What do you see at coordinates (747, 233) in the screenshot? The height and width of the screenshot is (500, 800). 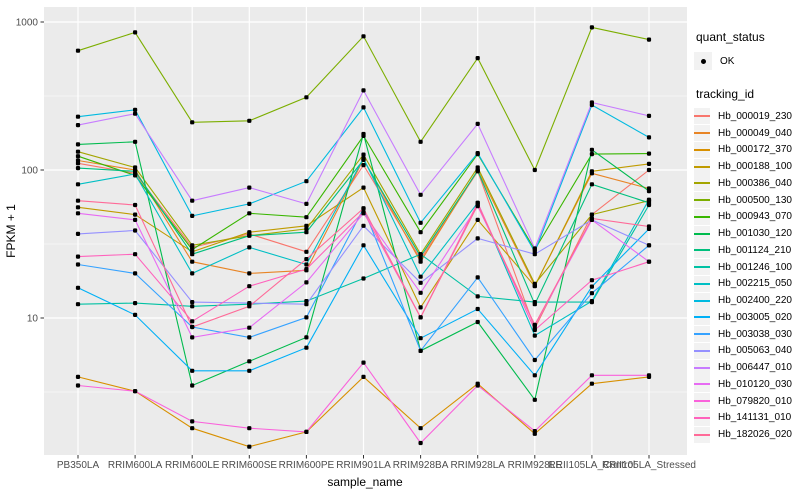 I see `legend-item-Hb_001030_120: Hb_001030_120` at bounding box center [747, 233].